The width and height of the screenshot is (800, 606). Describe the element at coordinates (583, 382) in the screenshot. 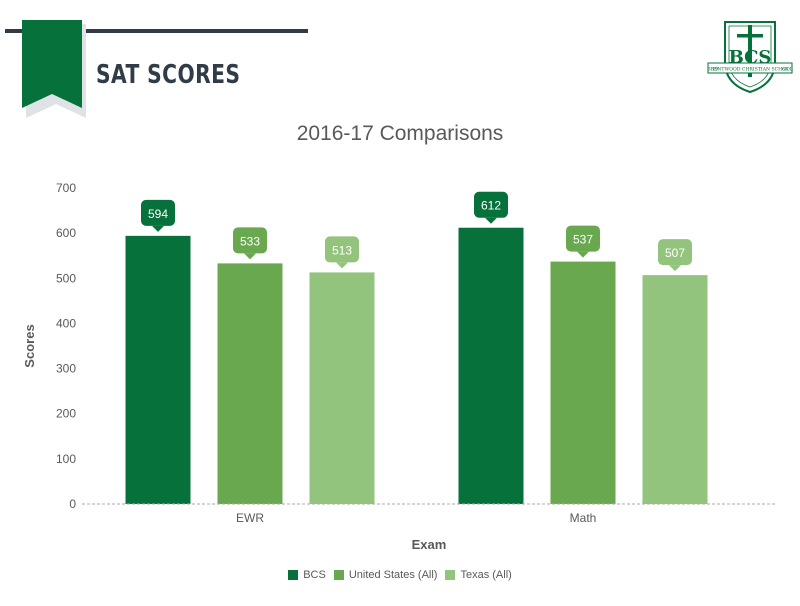

I see `bar-math-us` at that location.